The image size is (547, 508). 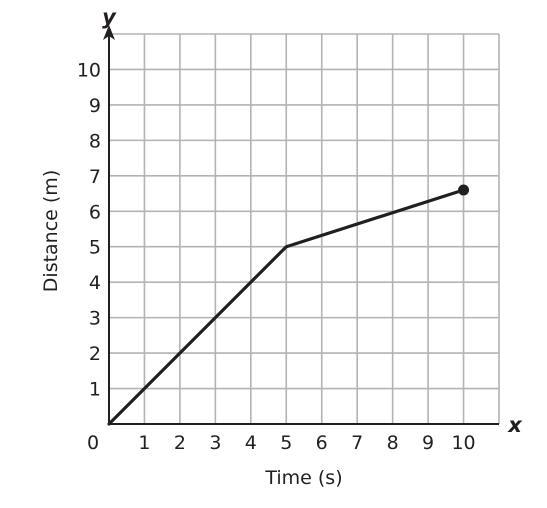 I want to click on endpoint-dot, so click(x=464, y=190).